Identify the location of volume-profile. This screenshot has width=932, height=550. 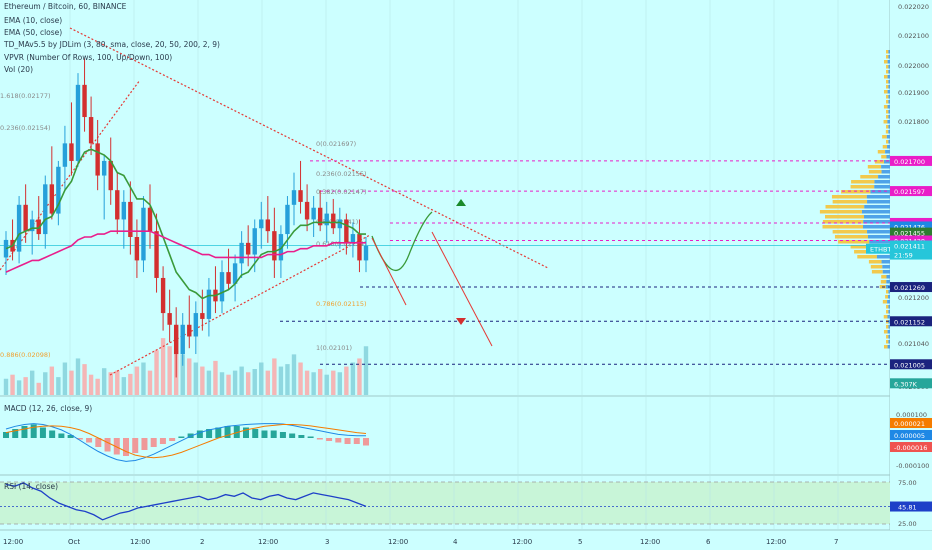
(854, 199).